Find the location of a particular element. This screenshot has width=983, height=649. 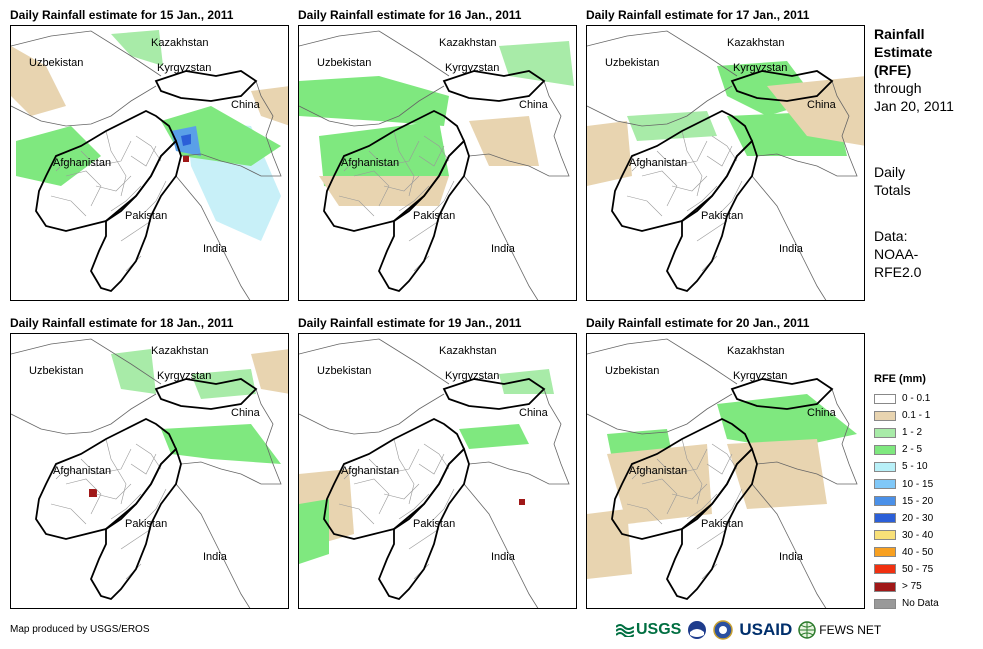

country-label-india: India is located at coordinates (503, 249).